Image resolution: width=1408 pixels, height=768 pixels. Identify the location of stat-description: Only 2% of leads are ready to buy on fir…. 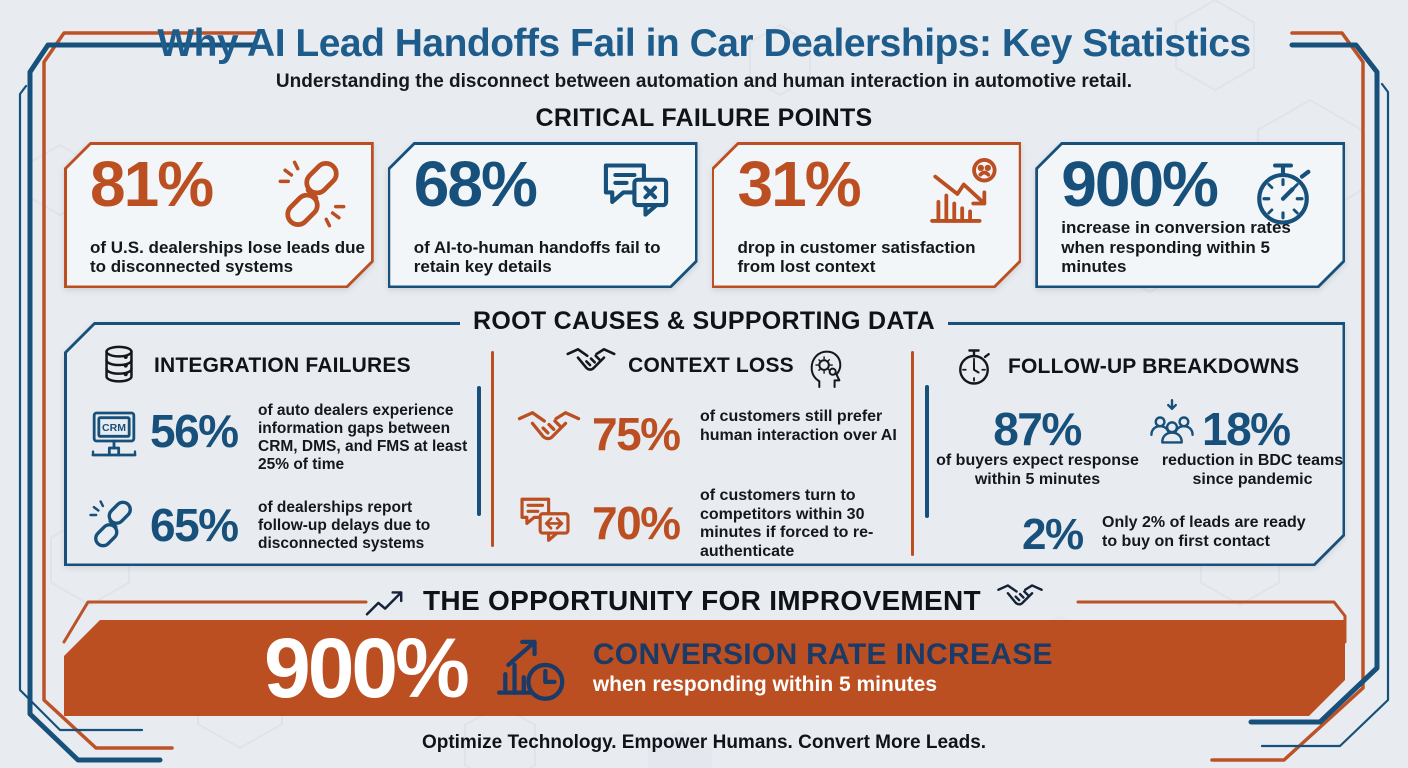
(1204, 532).